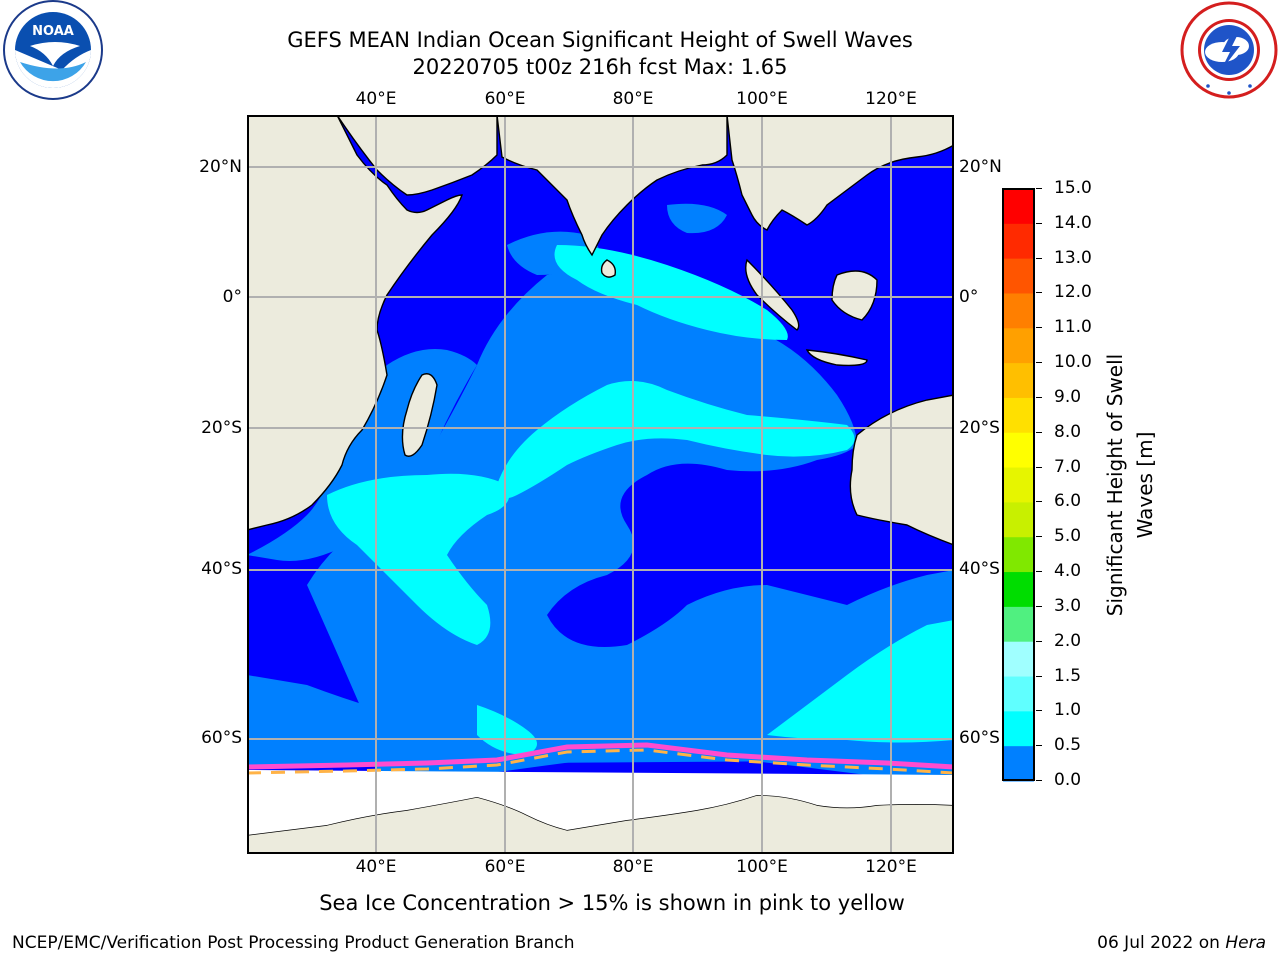 This screenshot has height=960, width=1280. What do you see at coordinates (840, 173) in the screenshot?
I see `land-southeast-asia` at bounding box center [840, 173].